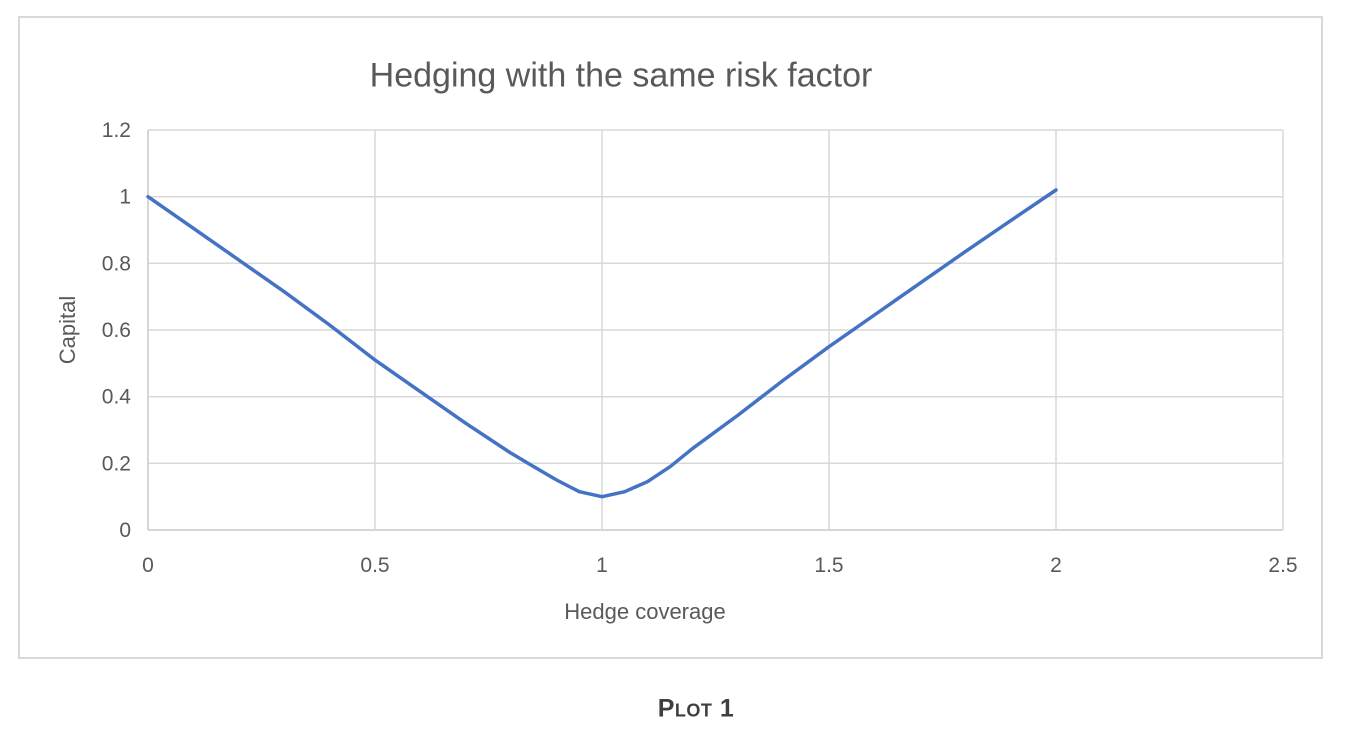 This screenshot has height=734, width=1345. I want to click on x-tick-label: 0.5, so click(374, 565).